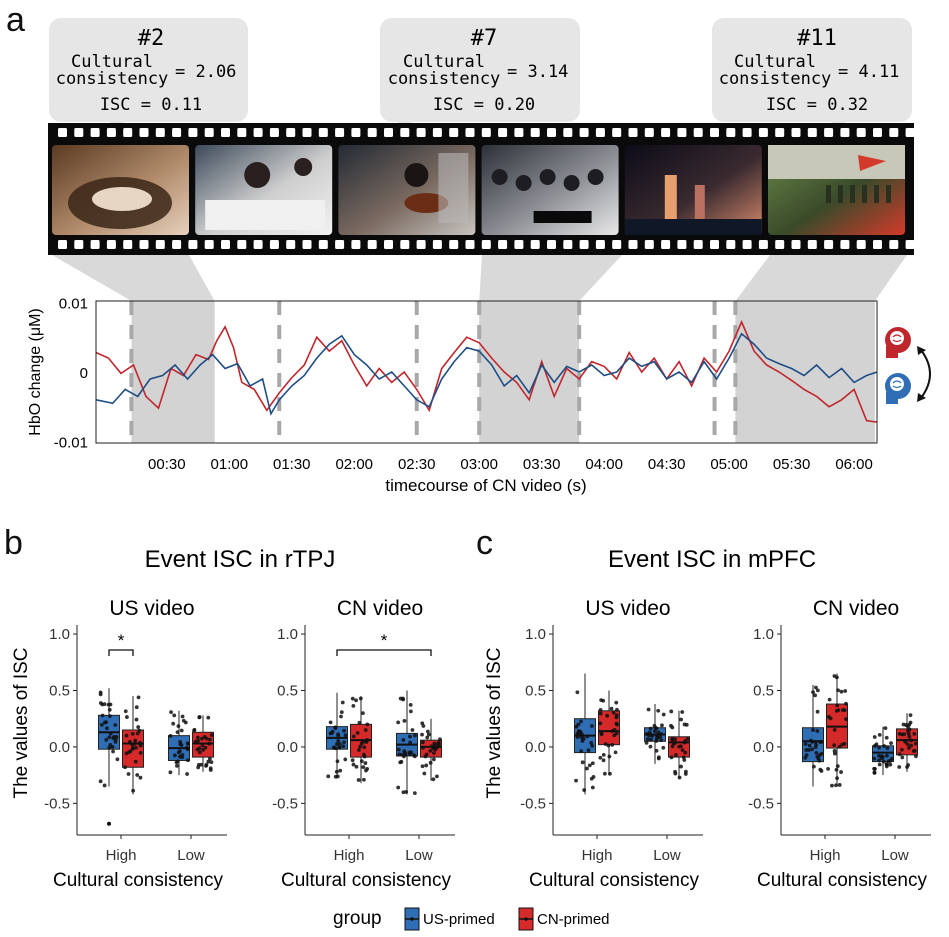 This screenshot has height=937, width=949. I want to click on video-frame-city-night, so click(693, 190).